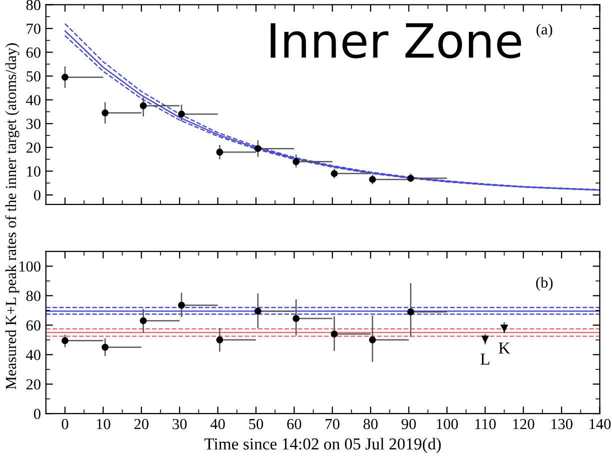 The image size is (612, 470). Describe the element at coordinates (256, 424) in the screenshot. I see `x-tick-label: 50` at that location.